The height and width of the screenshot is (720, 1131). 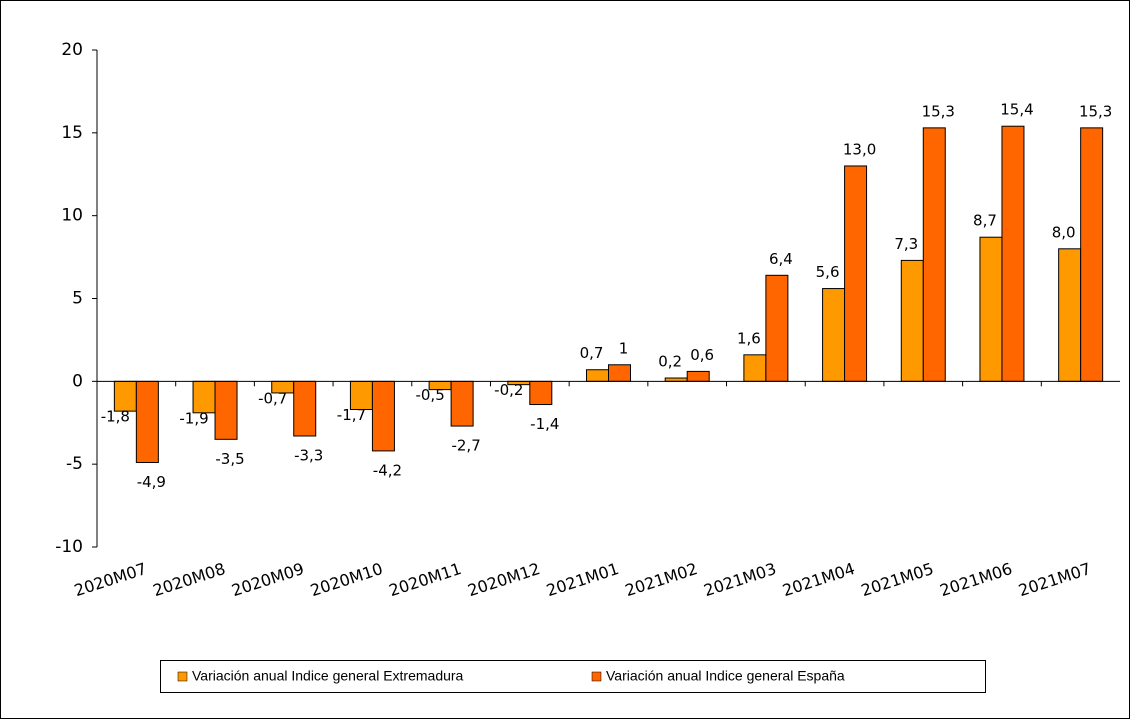 I want to click on value-label: 8,7, so click(x=985, y=221).